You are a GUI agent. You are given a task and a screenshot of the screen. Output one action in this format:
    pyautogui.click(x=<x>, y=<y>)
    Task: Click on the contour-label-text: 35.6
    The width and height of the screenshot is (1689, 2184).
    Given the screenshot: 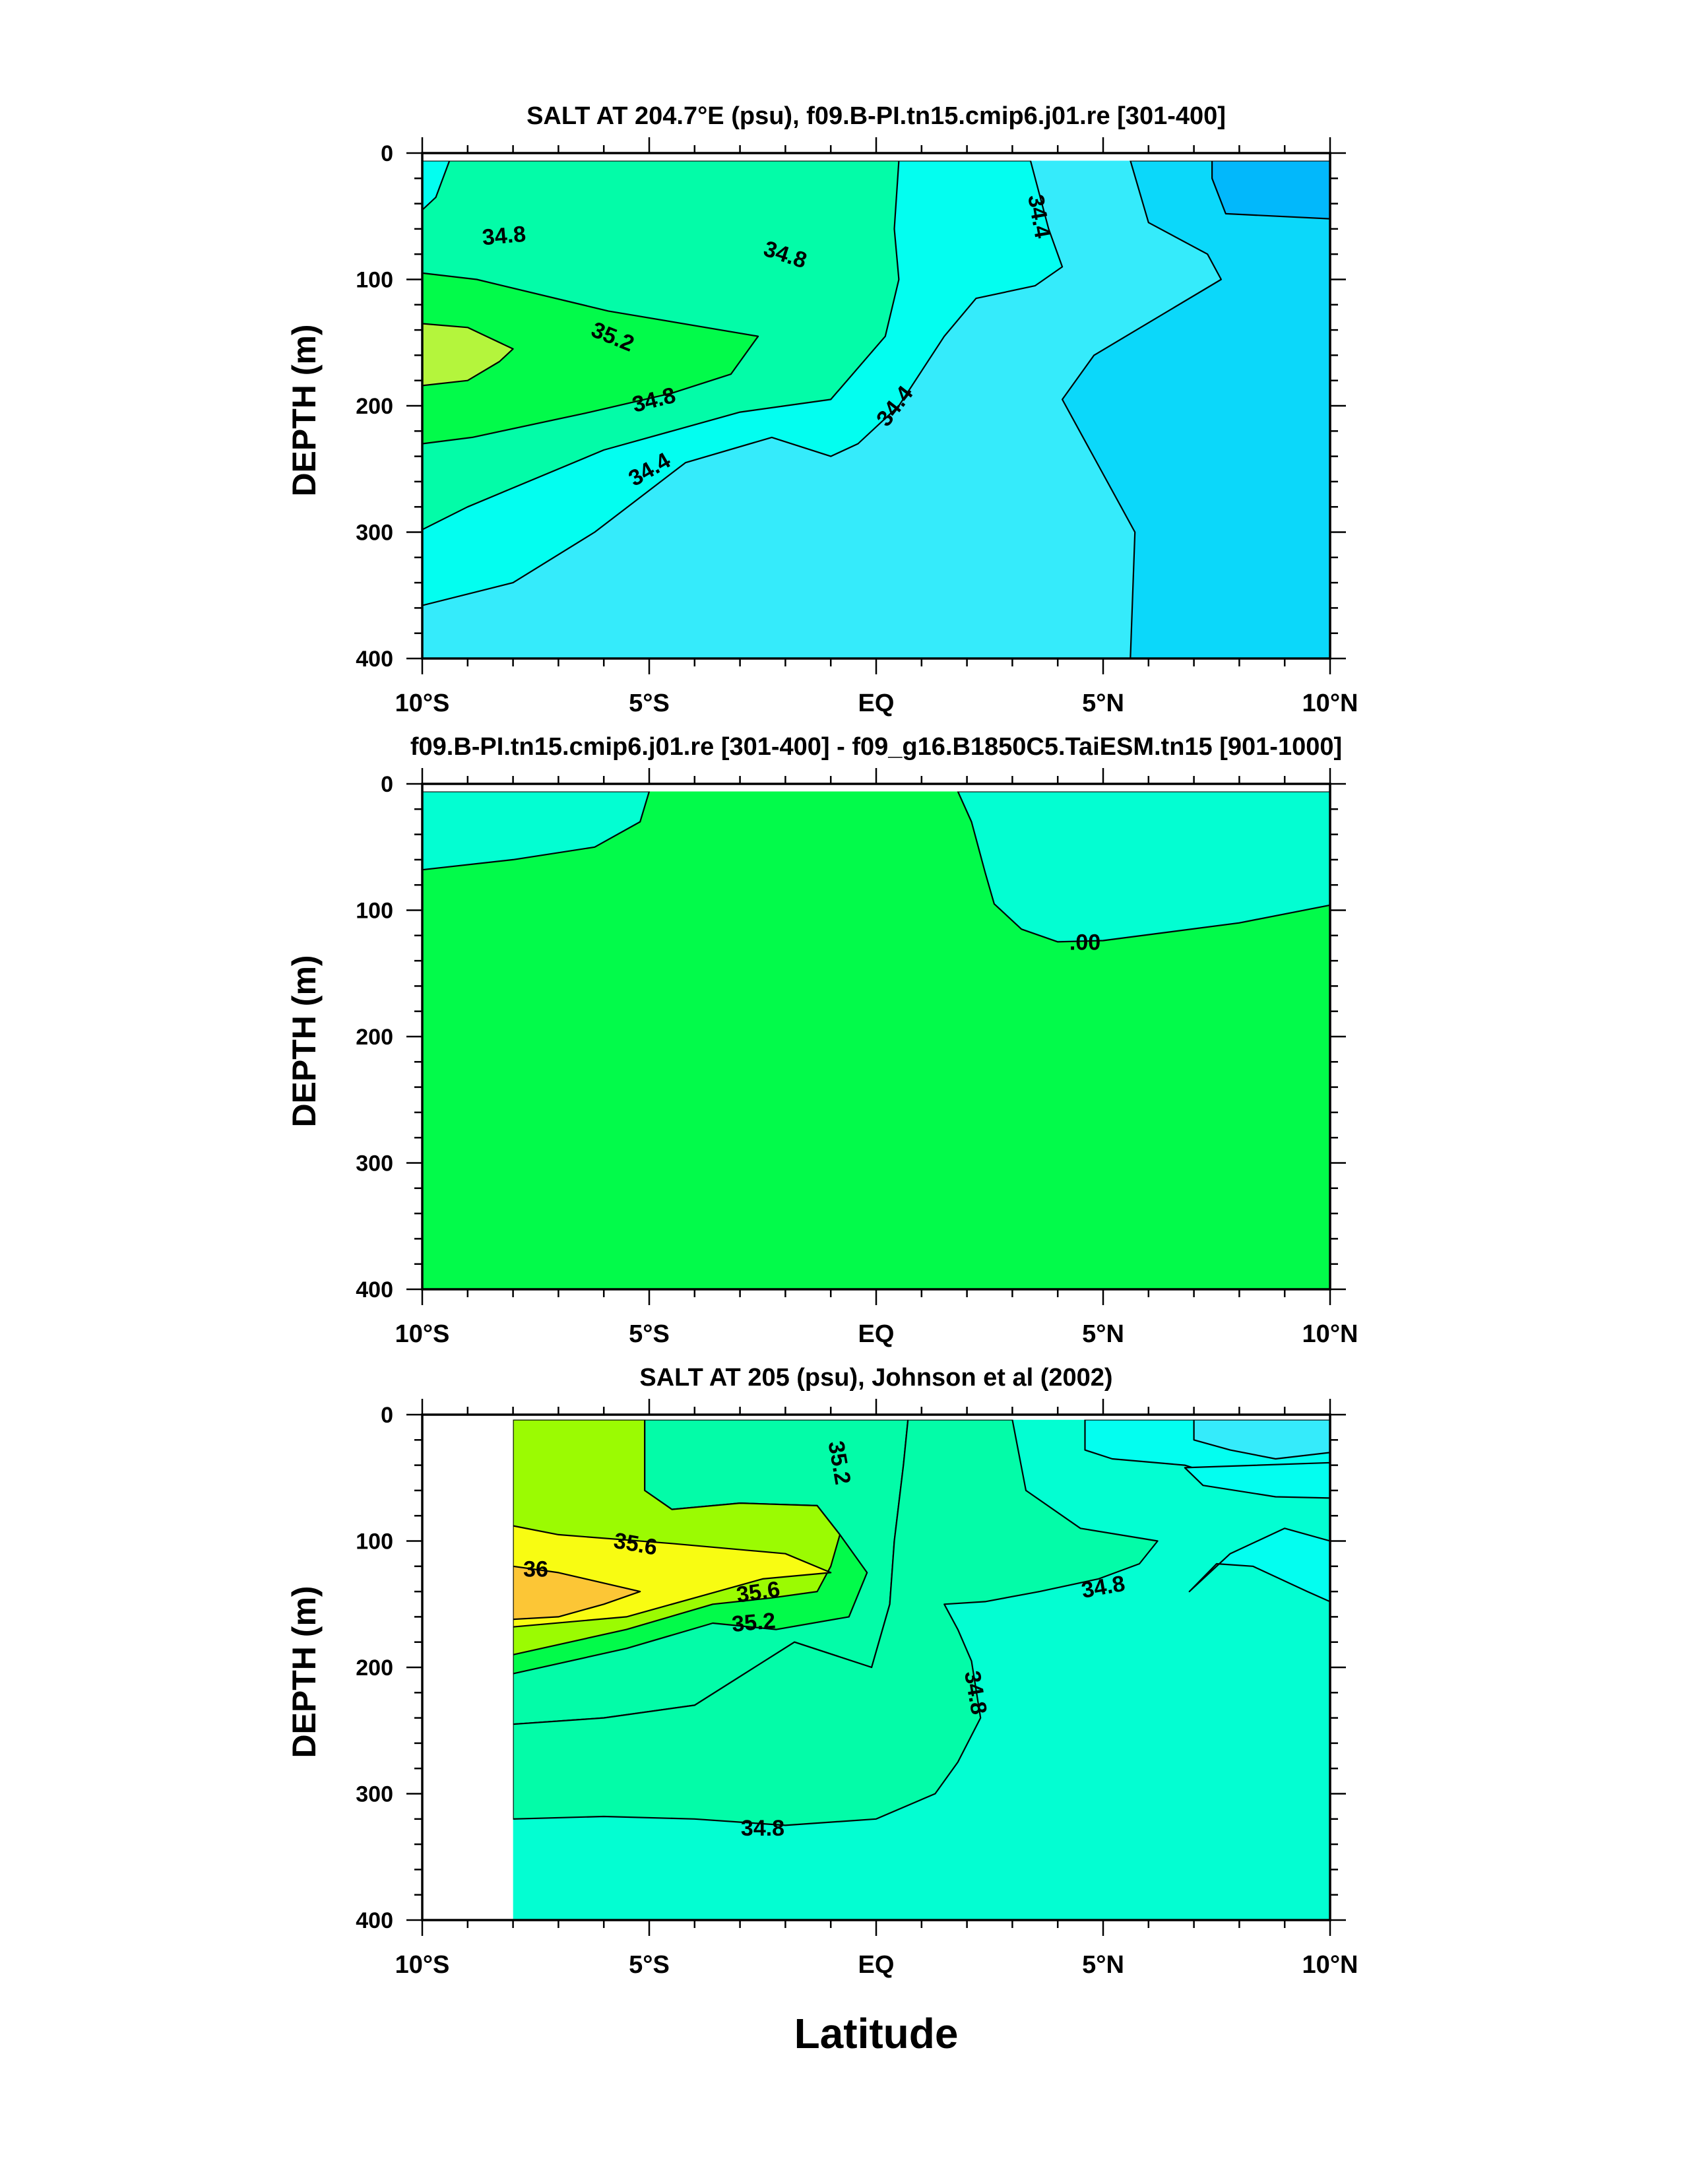 What is the action you would take?
    pyautogui.click(x=758, y=1592)
    